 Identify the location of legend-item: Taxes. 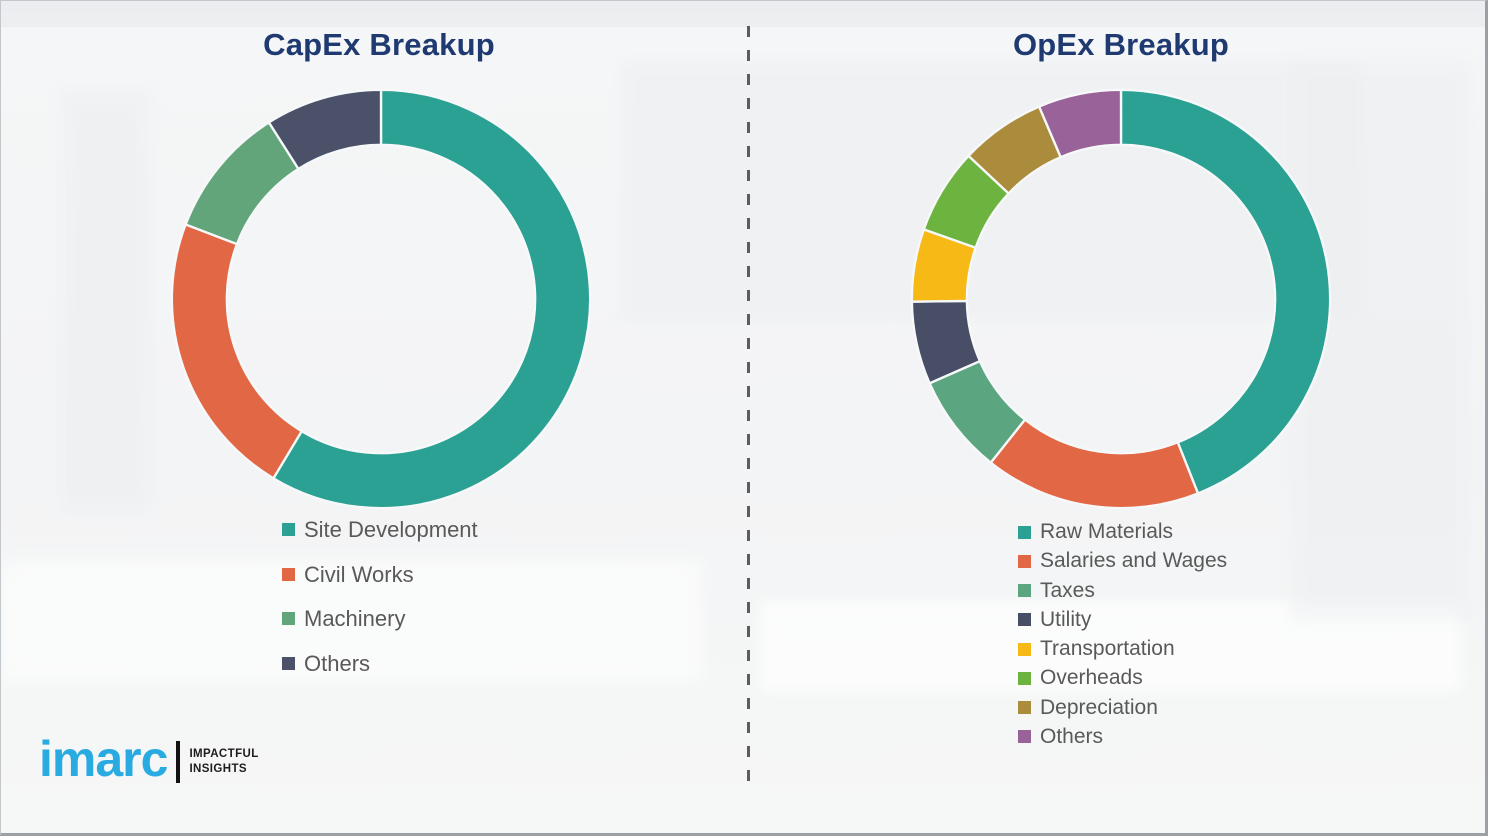
(1122, 591).